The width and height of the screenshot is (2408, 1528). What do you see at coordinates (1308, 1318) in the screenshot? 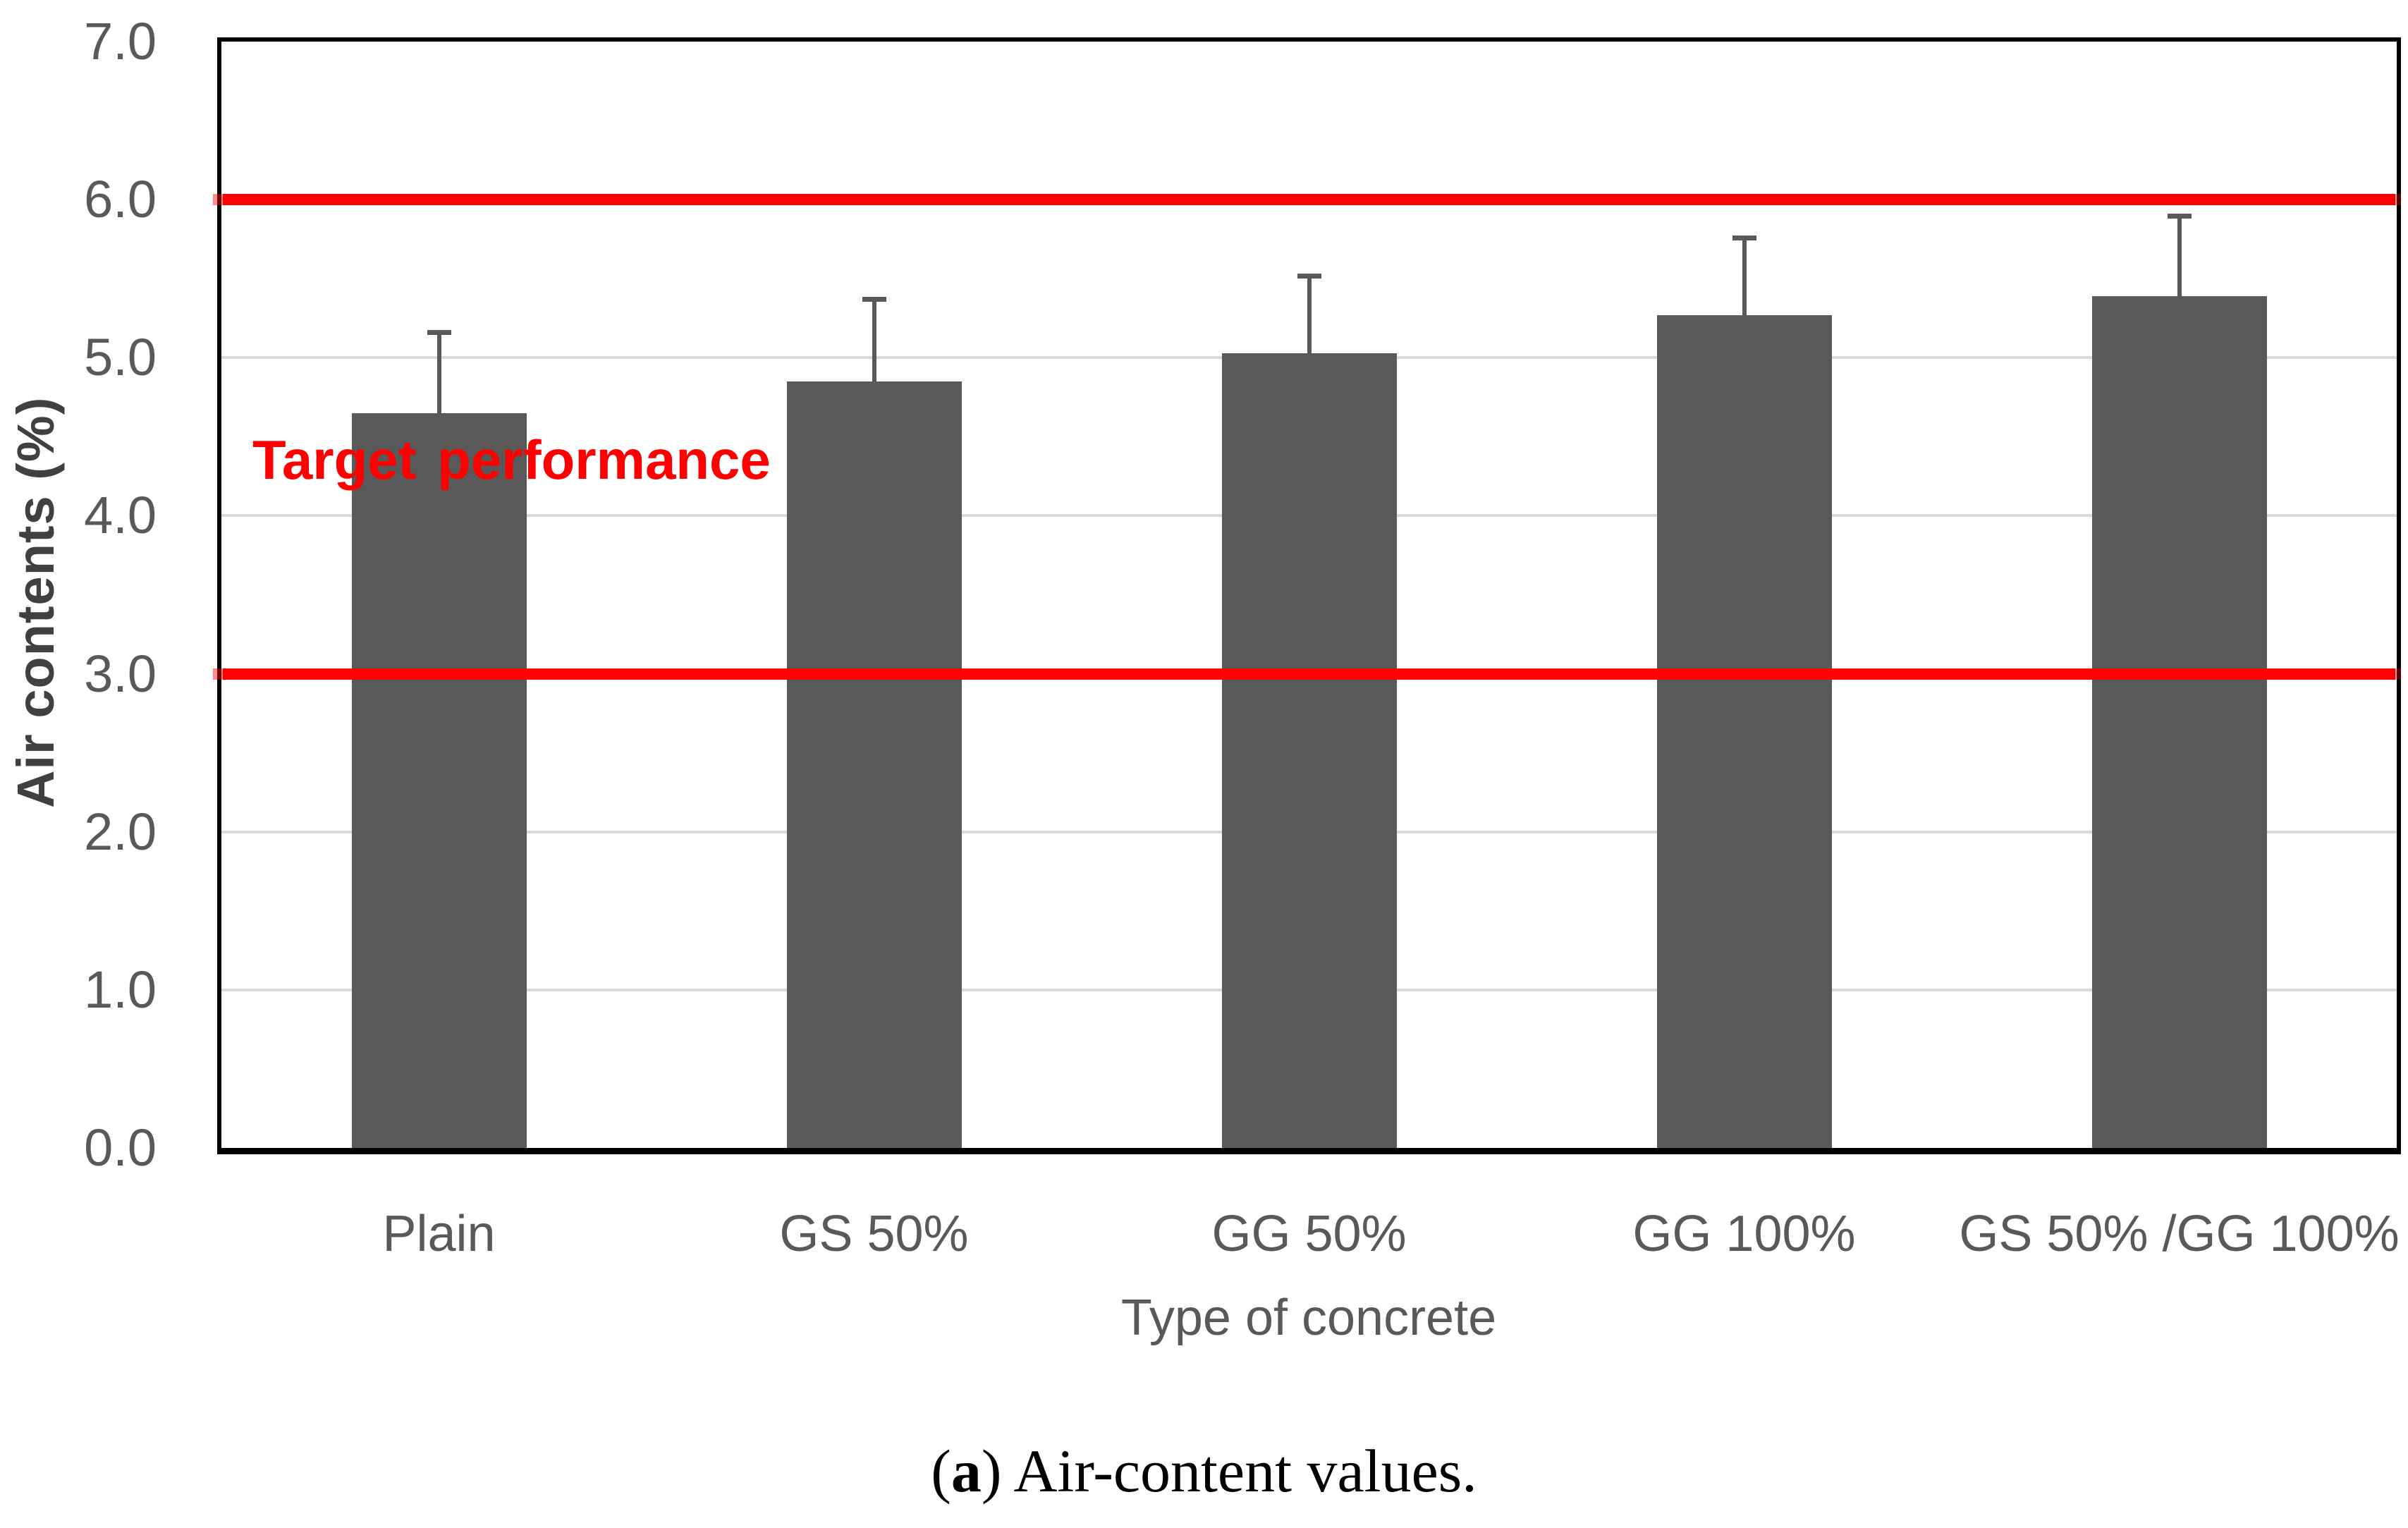
I see `x-axis-title: Type of concrete` at bounding box center [1308, 1318].